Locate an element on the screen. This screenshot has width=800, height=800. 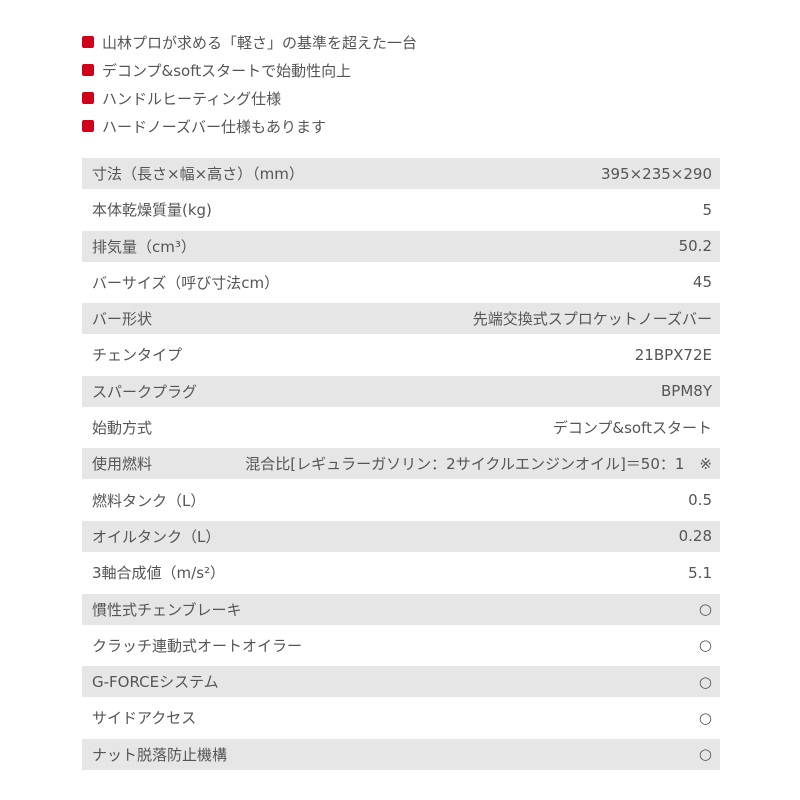
spec-label: 燃料タンク（L） is located at coordinates (149, 500).